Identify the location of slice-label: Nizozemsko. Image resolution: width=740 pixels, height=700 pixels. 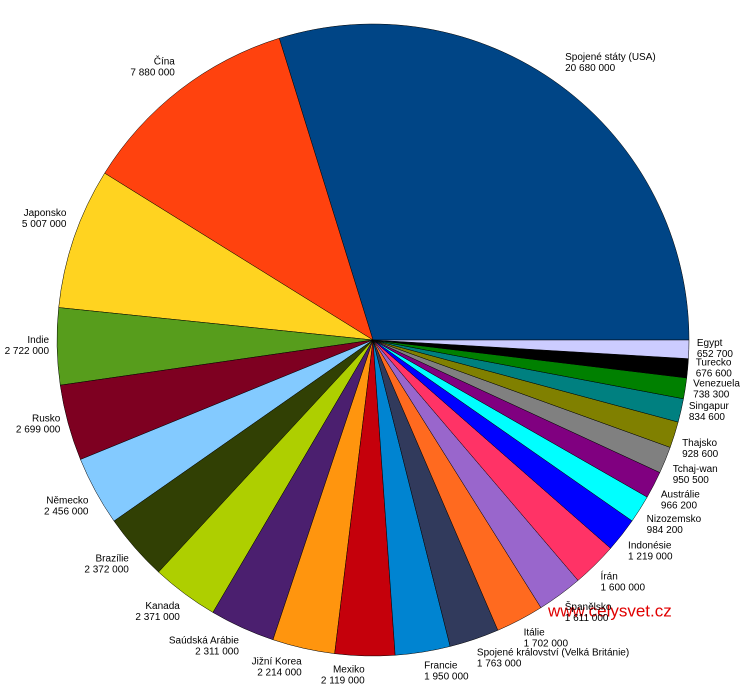
(674, 519).